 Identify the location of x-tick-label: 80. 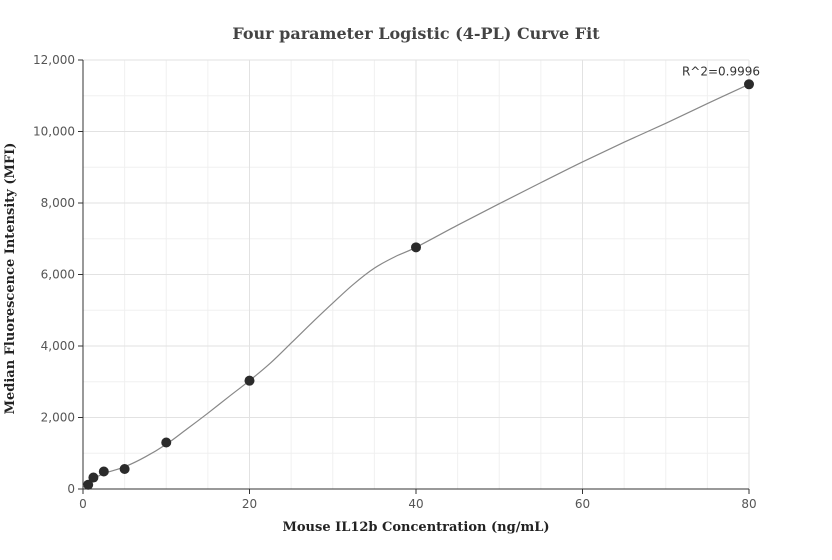
(748, 504).